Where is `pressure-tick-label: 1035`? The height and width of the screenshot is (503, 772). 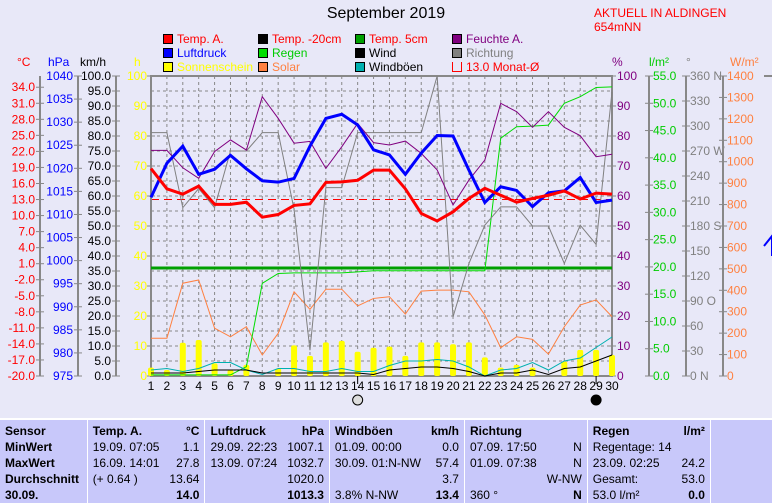 pressure-tick-label: 1035 is located at coordinates (59, 99).